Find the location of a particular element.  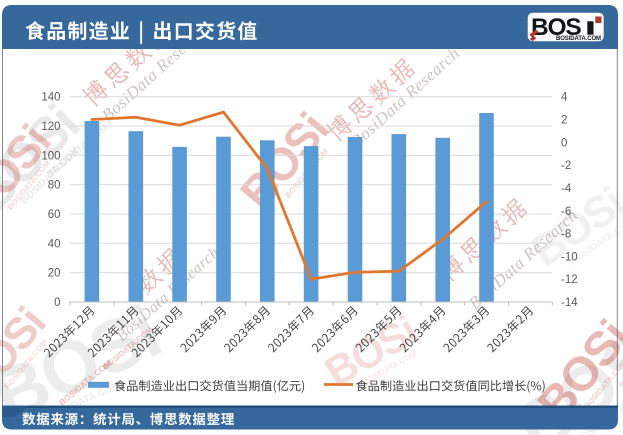

svg-text: 40 is located at coordinates (54, 244).